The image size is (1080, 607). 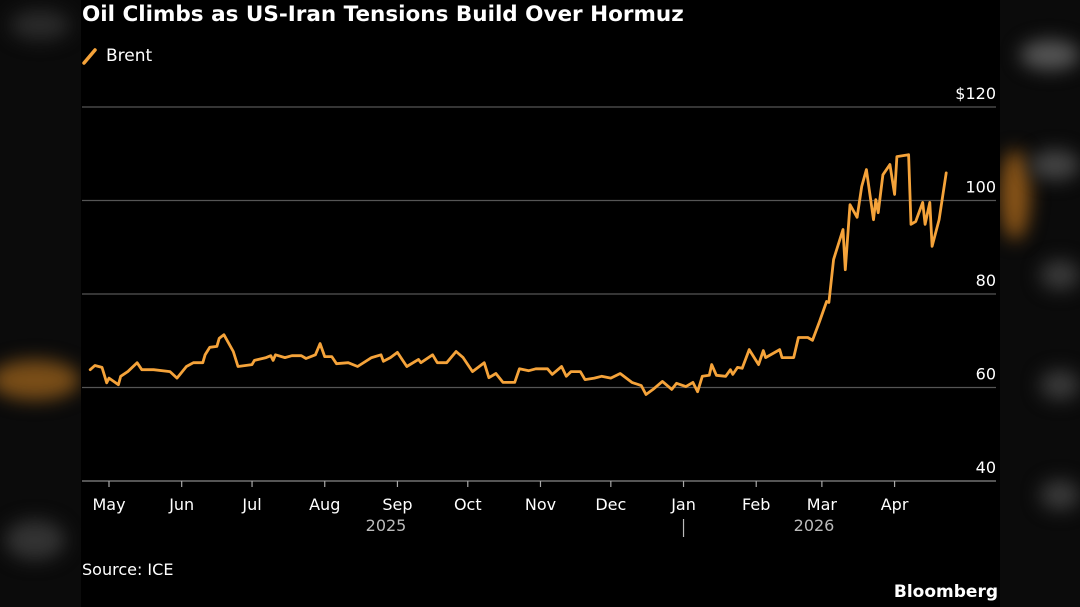 I want to click on year-label: 2026, so click(x=814, y=525).